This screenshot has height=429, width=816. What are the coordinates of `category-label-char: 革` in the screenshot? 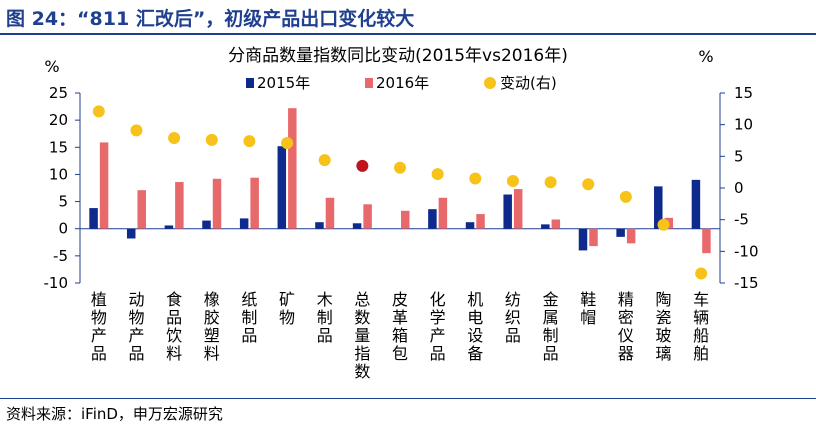 It's located at (400, 317).